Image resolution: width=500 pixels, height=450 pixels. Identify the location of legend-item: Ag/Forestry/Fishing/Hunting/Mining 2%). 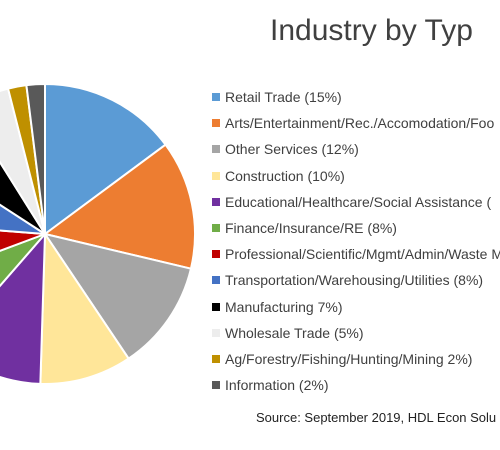
(356, 359).